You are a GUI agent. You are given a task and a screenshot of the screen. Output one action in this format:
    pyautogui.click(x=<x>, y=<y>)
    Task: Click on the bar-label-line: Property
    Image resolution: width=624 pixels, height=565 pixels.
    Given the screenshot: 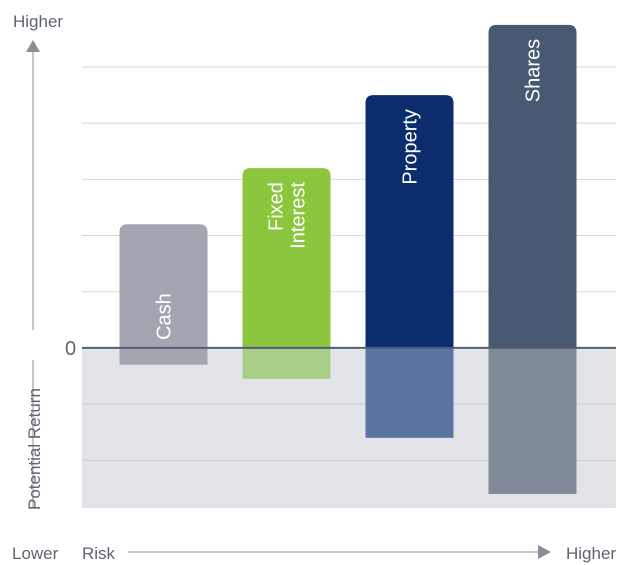 What is the action you would take?
    pyautogui.click(x=411, y=147)
    